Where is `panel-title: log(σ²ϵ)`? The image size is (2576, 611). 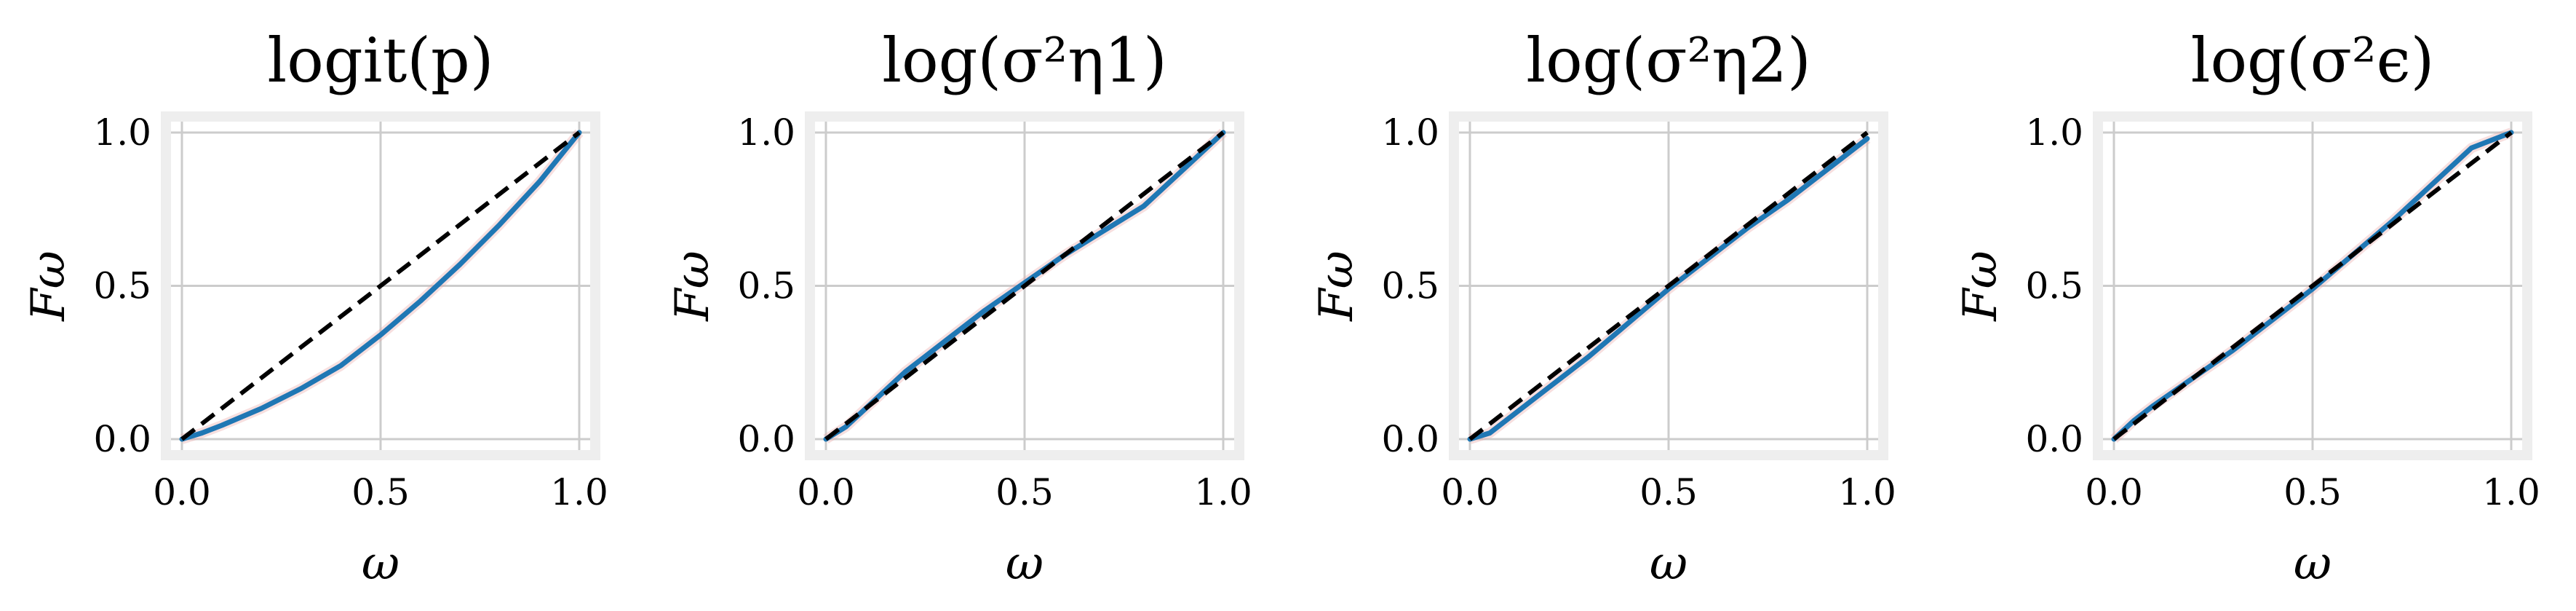
panel-title: log(σ²ϵ) is located at coordinates (2313, 60).